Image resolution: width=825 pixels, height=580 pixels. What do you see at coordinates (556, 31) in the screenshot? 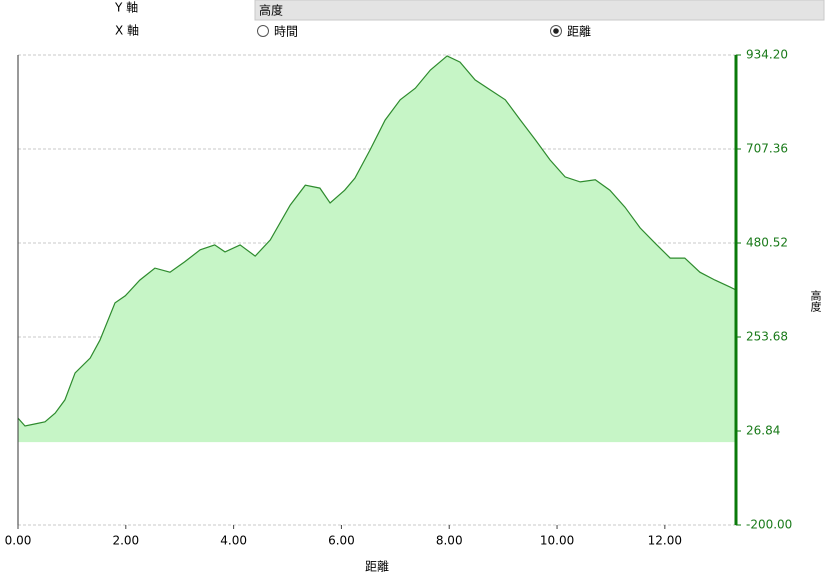
I see `radio-dot` at bounding box center [556, 31].